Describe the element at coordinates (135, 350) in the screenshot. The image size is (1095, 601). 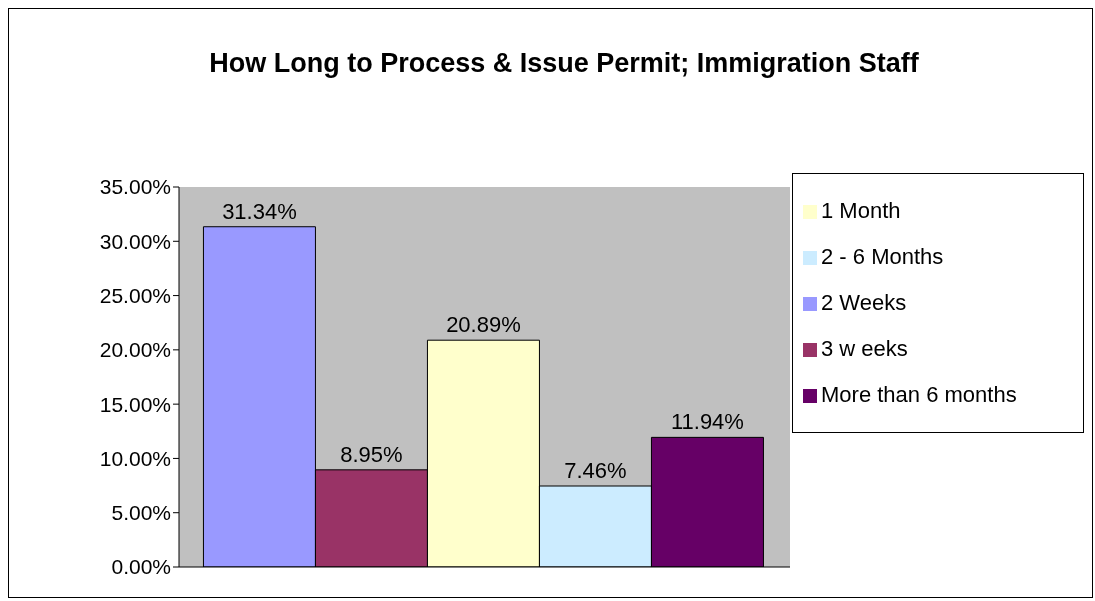
I see `y-tick-label: 20.00%` at that location.